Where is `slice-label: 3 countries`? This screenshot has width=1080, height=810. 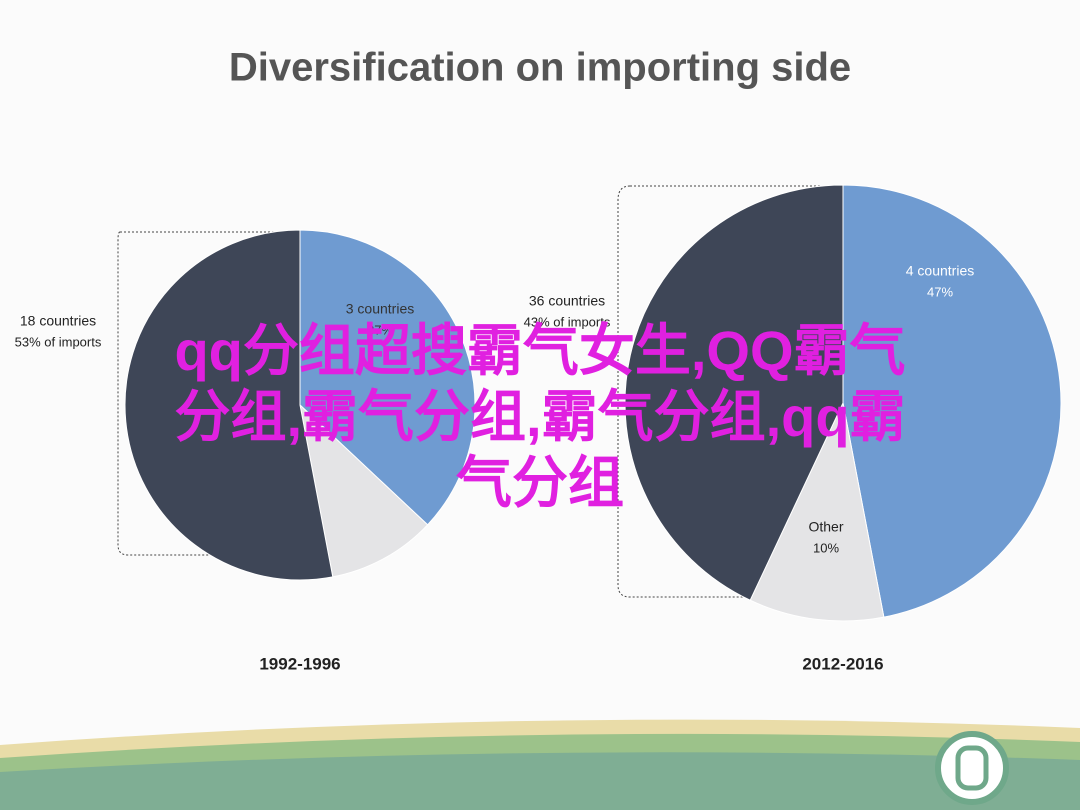
slice-label: 3 countries is located at coordinates (380, 309).